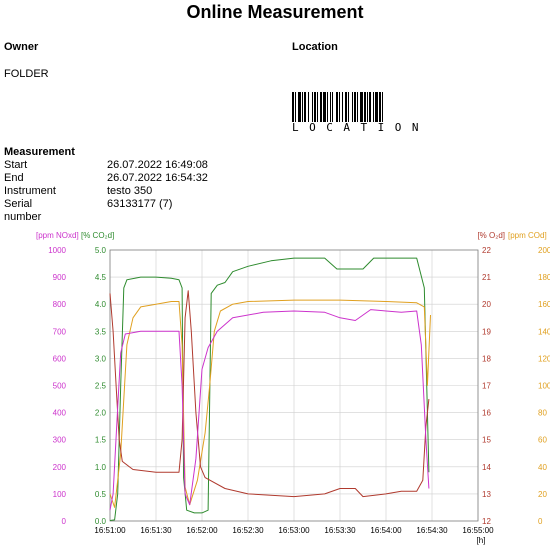  What do you see at coordinates (60, 277) in the screenshot?
I see `y-tick-label-nox: 900` at bounding box center [60, 277].